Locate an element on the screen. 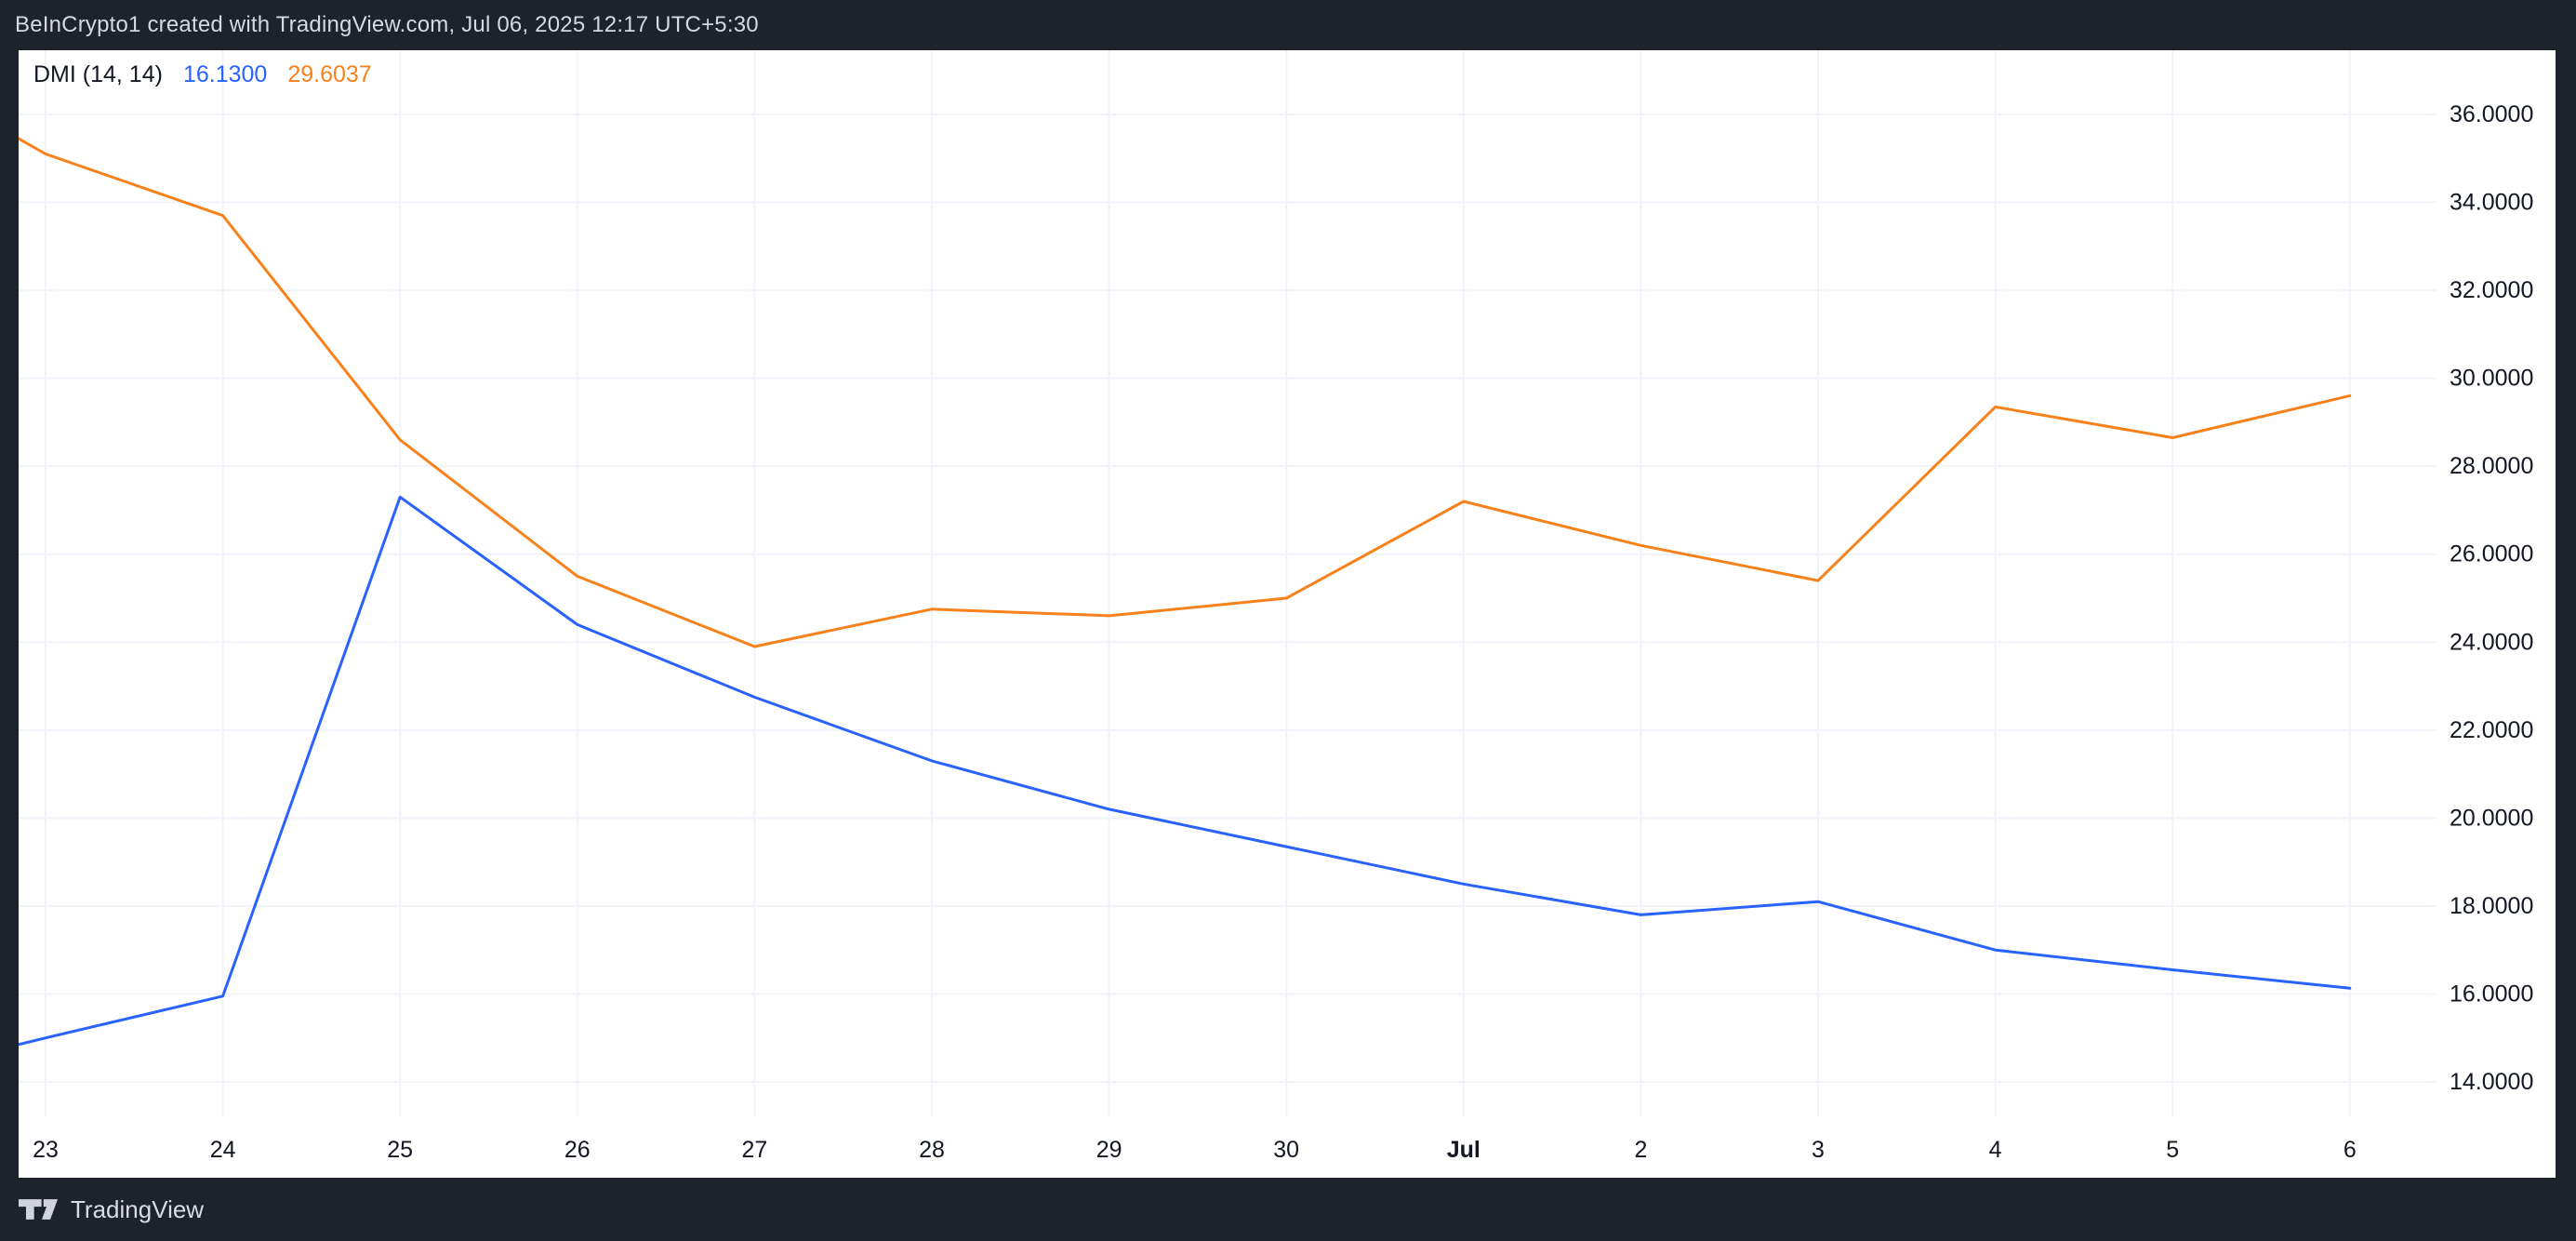 The image size is (2576, 1241). x-axis-tick-label: 23 is located at coordinates (46, 1150).